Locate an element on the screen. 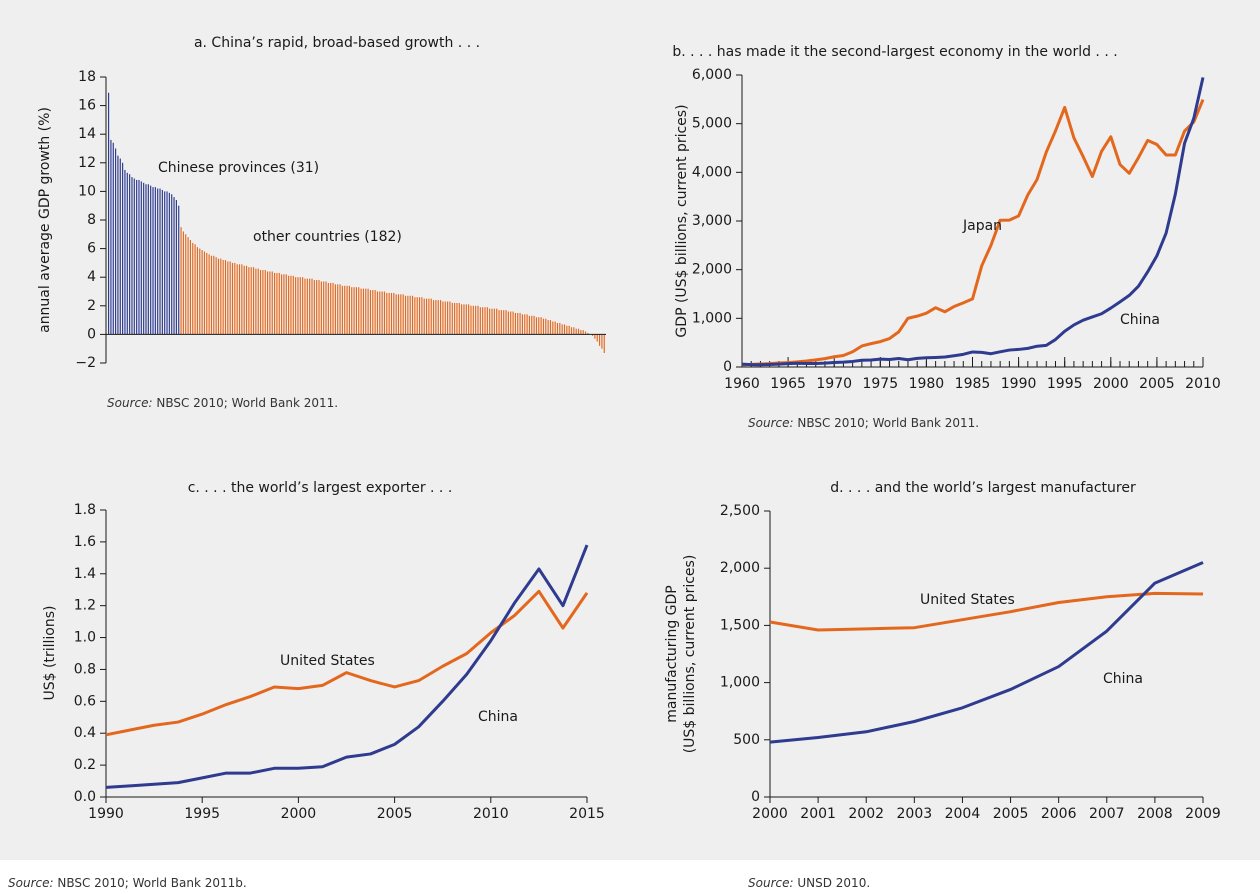  y-axis-label: US$ (trillions) is located at coordinates (50, 653).